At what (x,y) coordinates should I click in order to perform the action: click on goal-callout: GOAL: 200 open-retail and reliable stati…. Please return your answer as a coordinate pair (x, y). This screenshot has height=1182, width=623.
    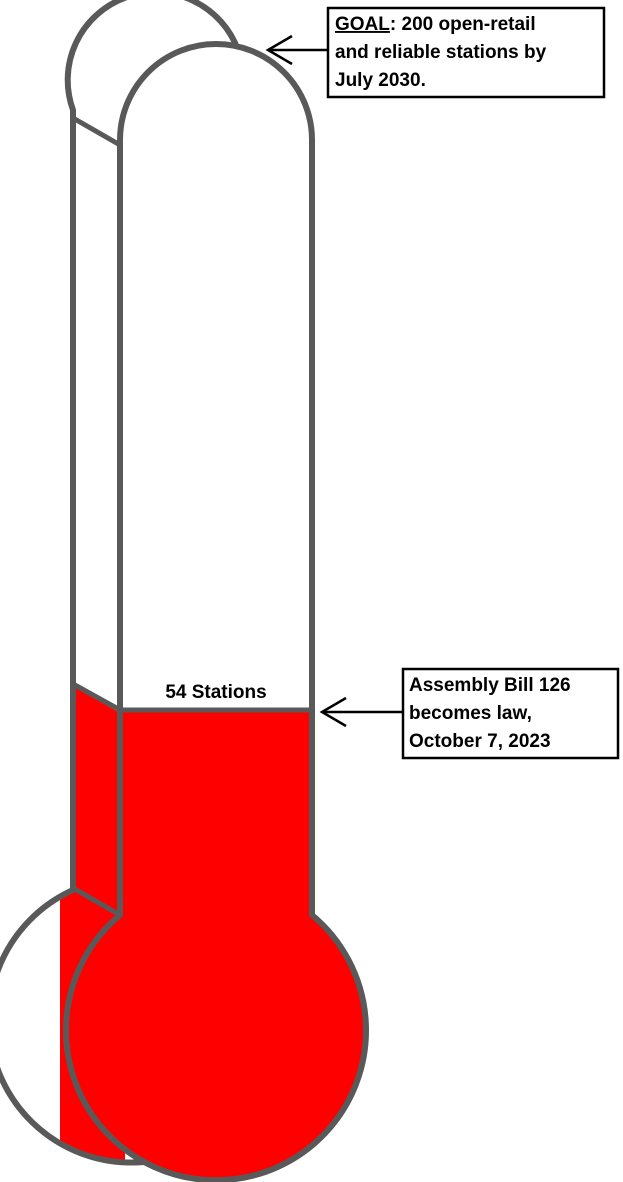
    Looking at the image, I should click on (435, 52).